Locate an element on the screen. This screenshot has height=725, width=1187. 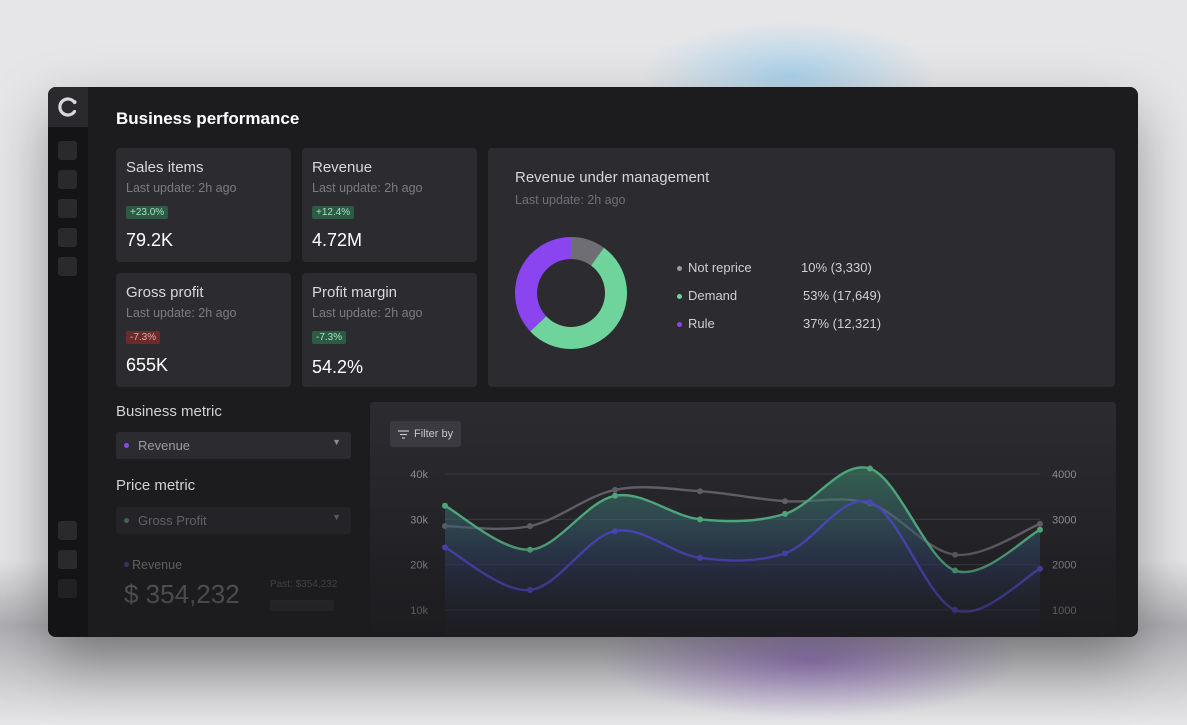
kpi-title: Sales items is located at coordinates (165, 167).